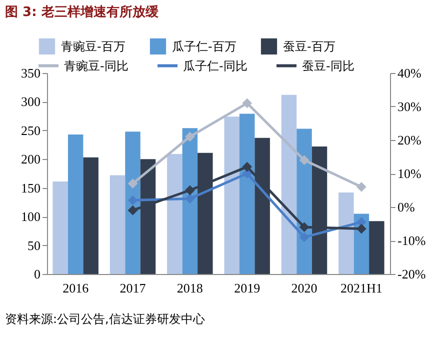  Describe the element at coordinates (30, 102) in the screenshot. I see `y-tick-label: 300` at that location.